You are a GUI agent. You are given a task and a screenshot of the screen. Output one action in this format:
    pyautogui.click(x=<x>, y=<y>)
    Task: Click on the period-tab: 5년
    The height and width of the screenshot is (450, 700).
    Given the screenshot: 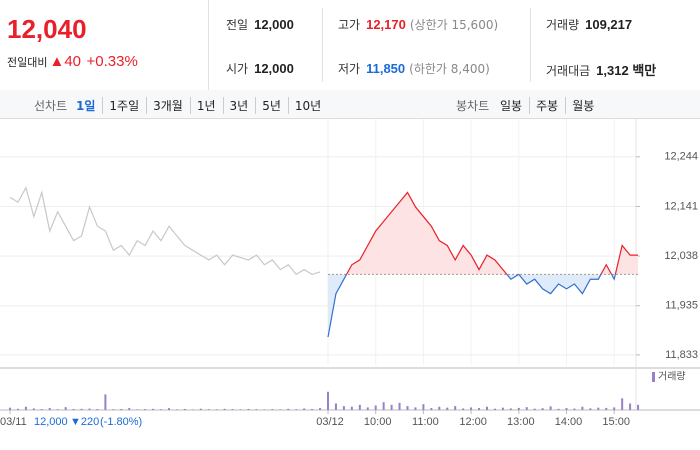 What is the action you would take?
    pyautogui.click(x=268, y=105)
    